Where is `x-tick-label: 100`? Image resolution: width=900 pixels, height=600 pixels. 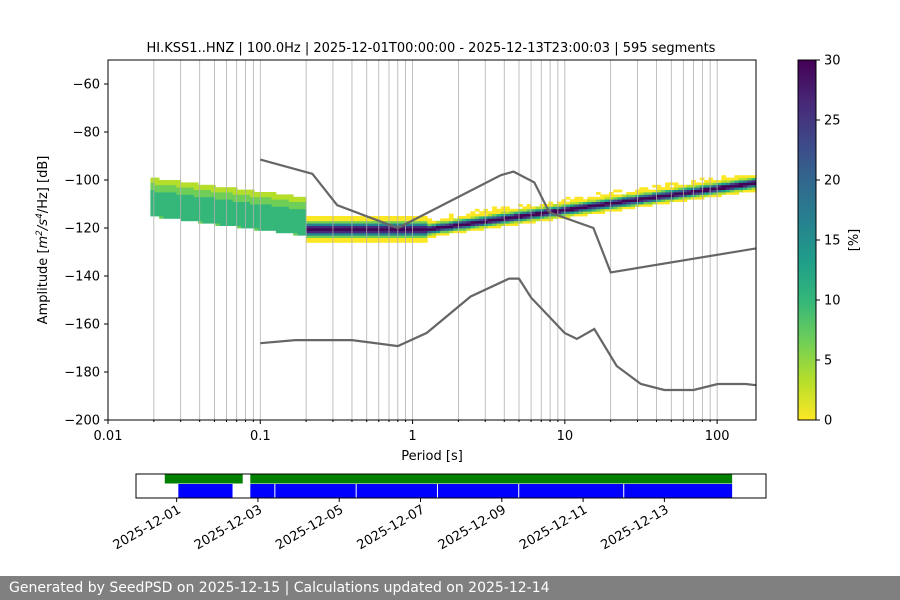 x-tick-label: 100 is located at coordinates (717, 436).